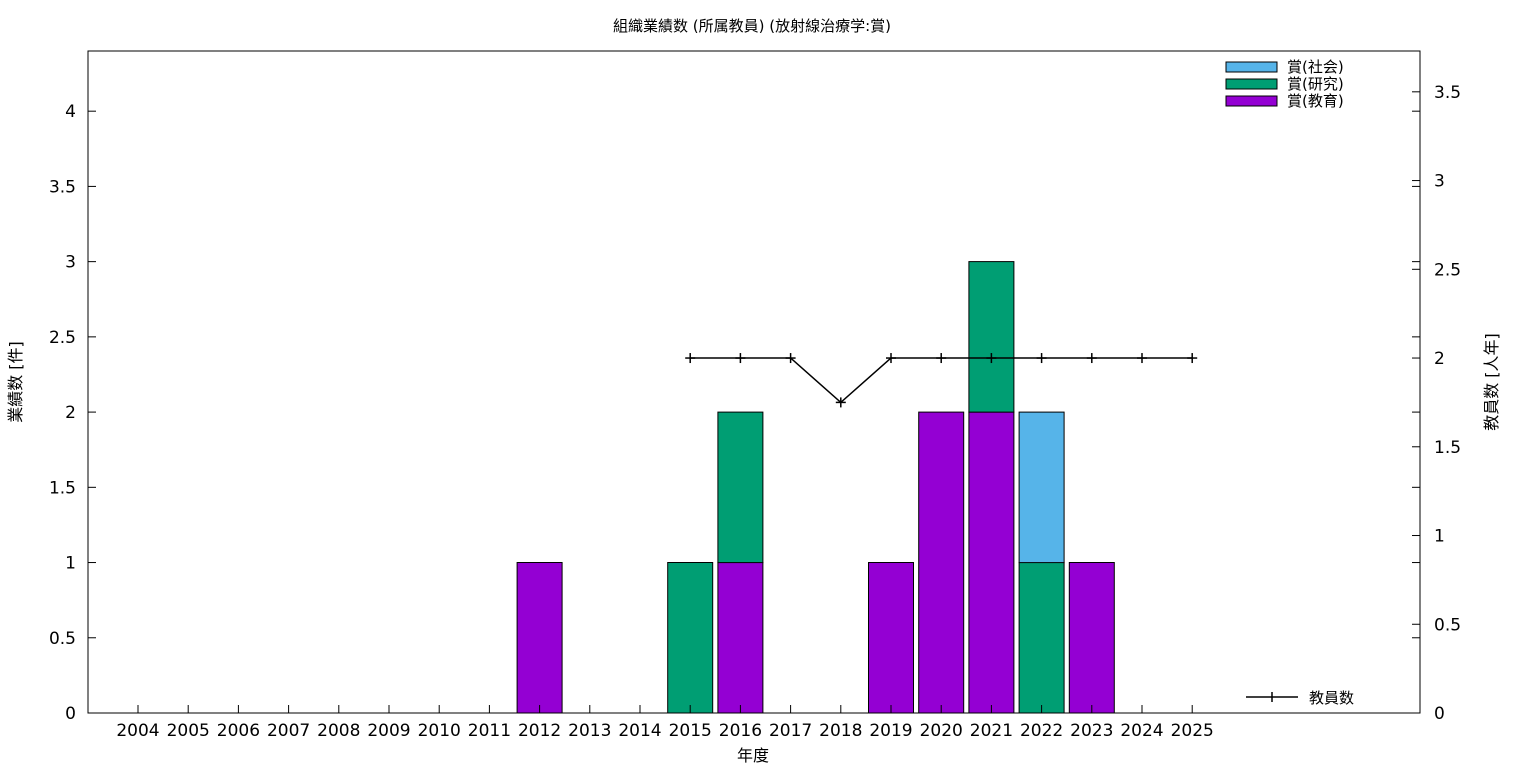 Image resolution: width=1536 pixels, height=768 pixels. Describe the element at coordinates (890, 731) in the screenshot. I see `x-tick-label: 2019` at that location.